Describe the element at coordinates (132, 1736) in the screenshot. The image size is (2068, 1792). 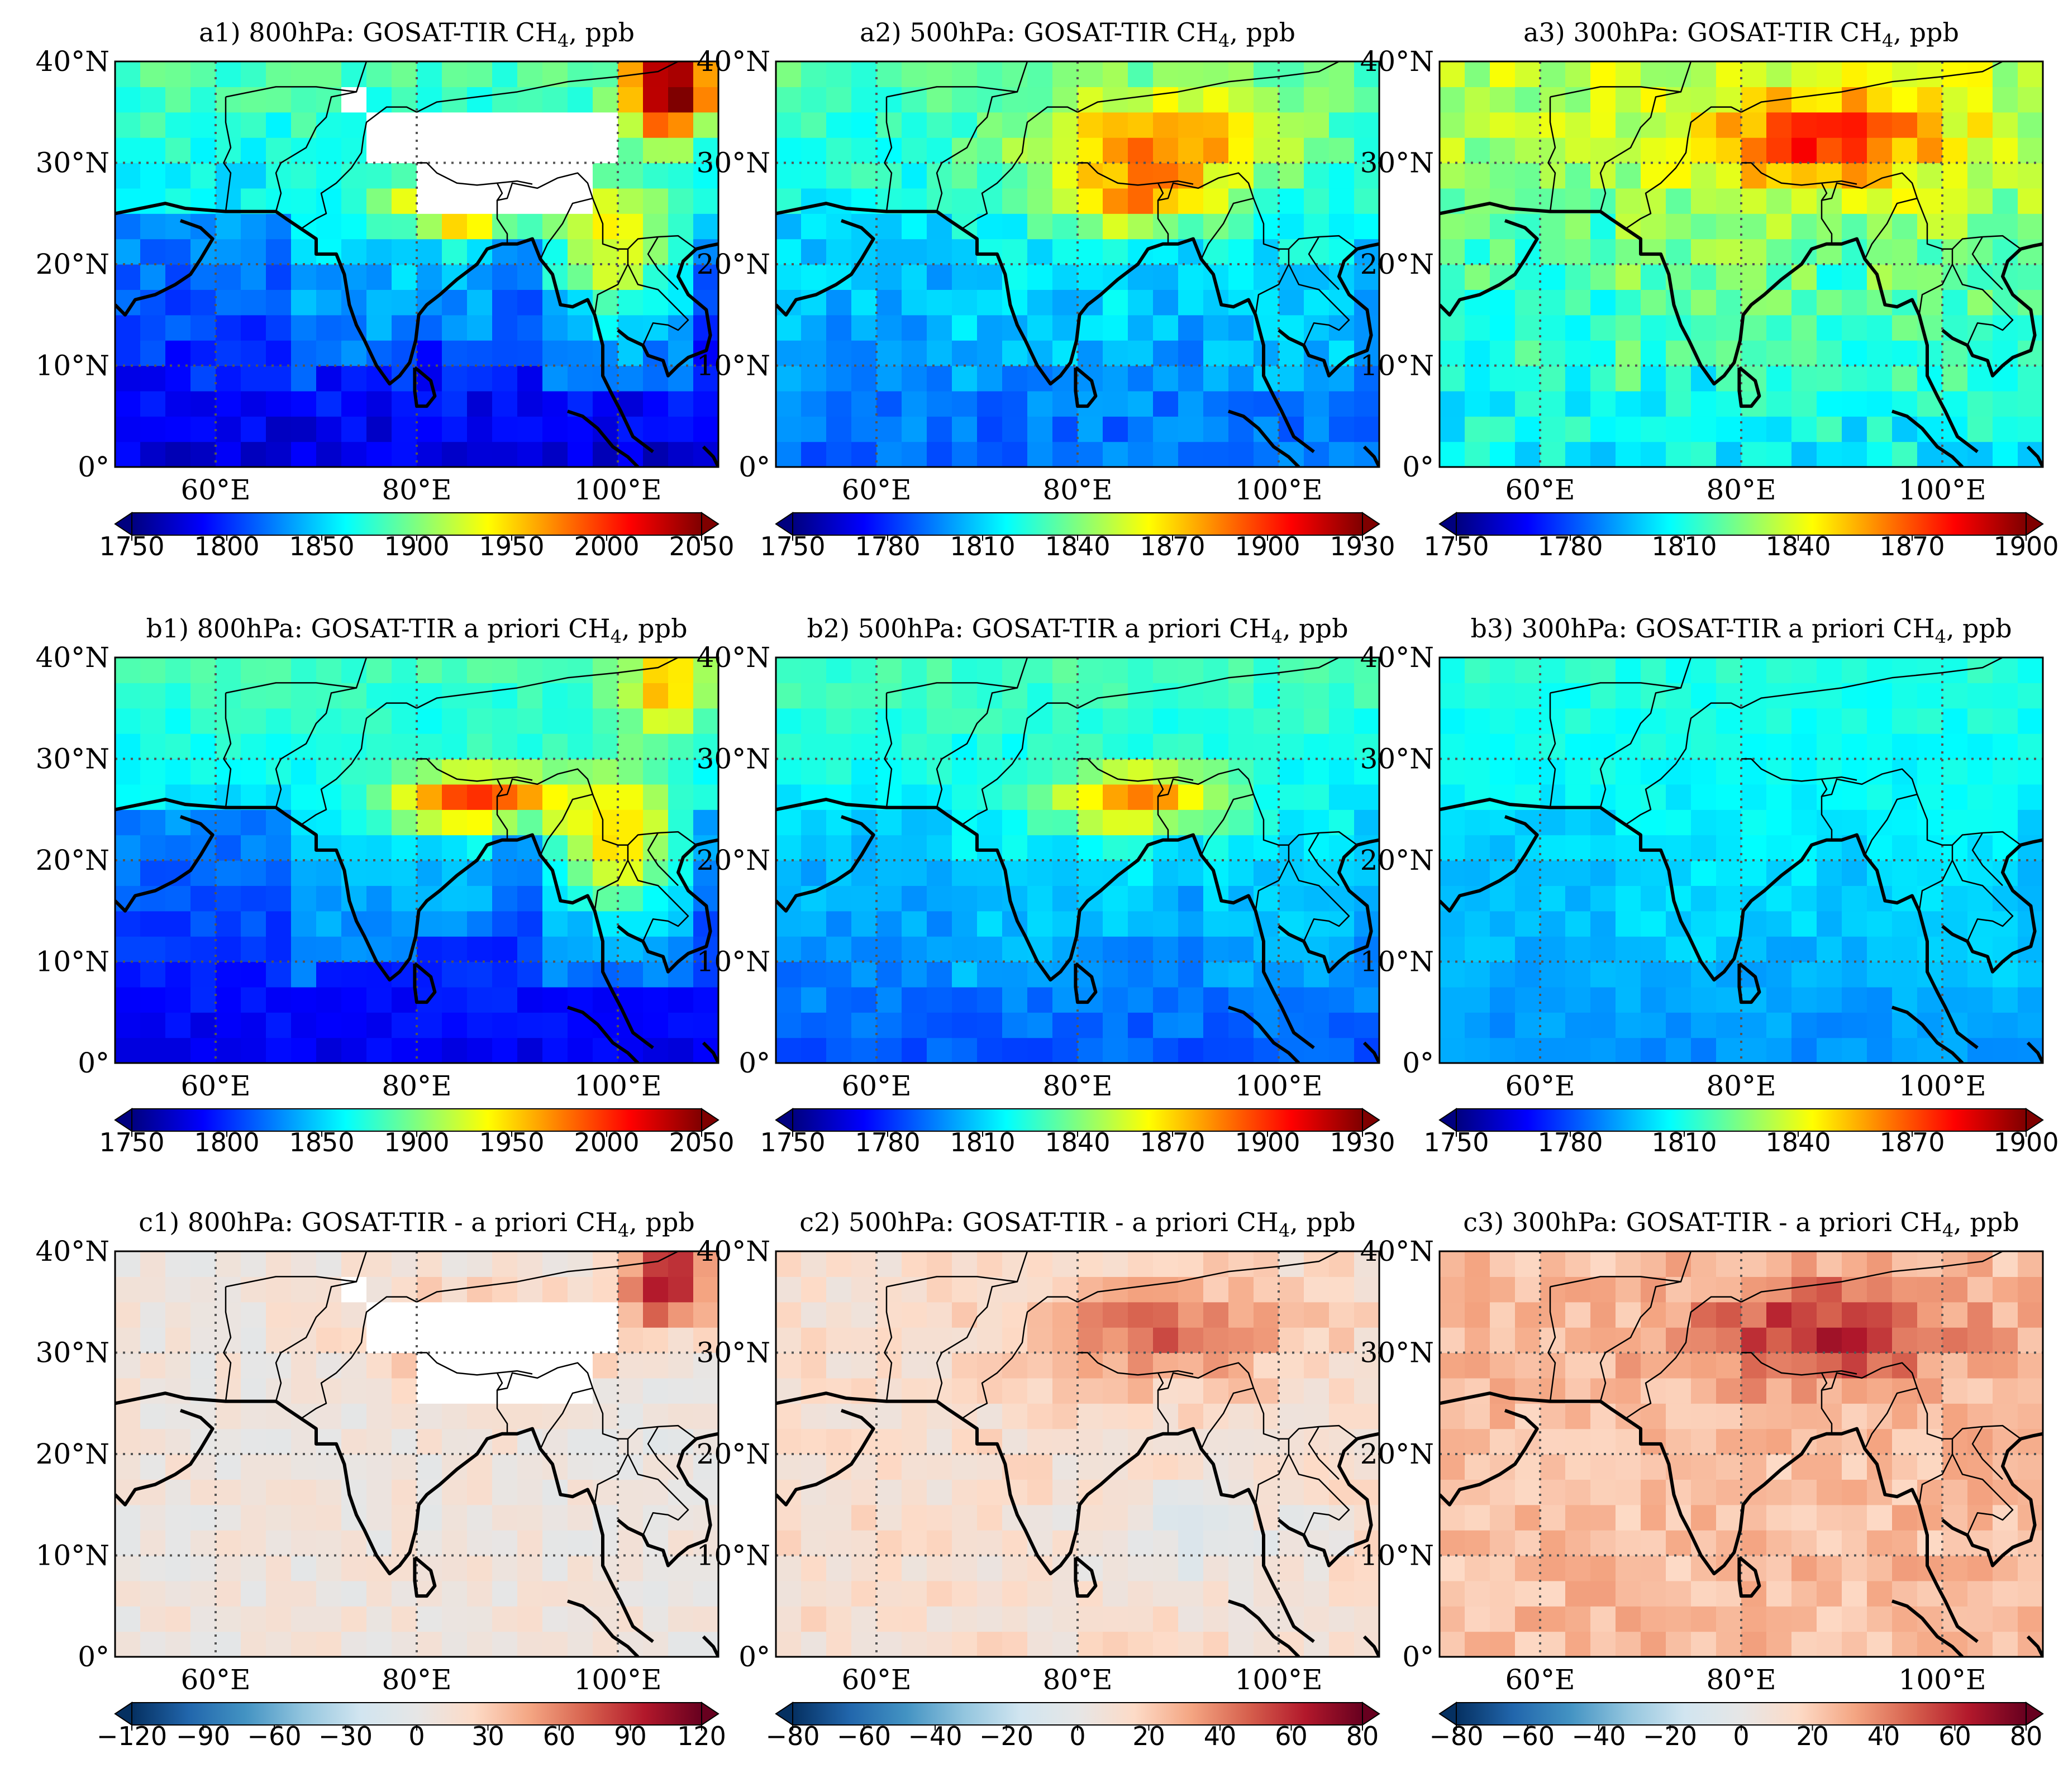
I see `colorbar-tick-label: −120` at that location.